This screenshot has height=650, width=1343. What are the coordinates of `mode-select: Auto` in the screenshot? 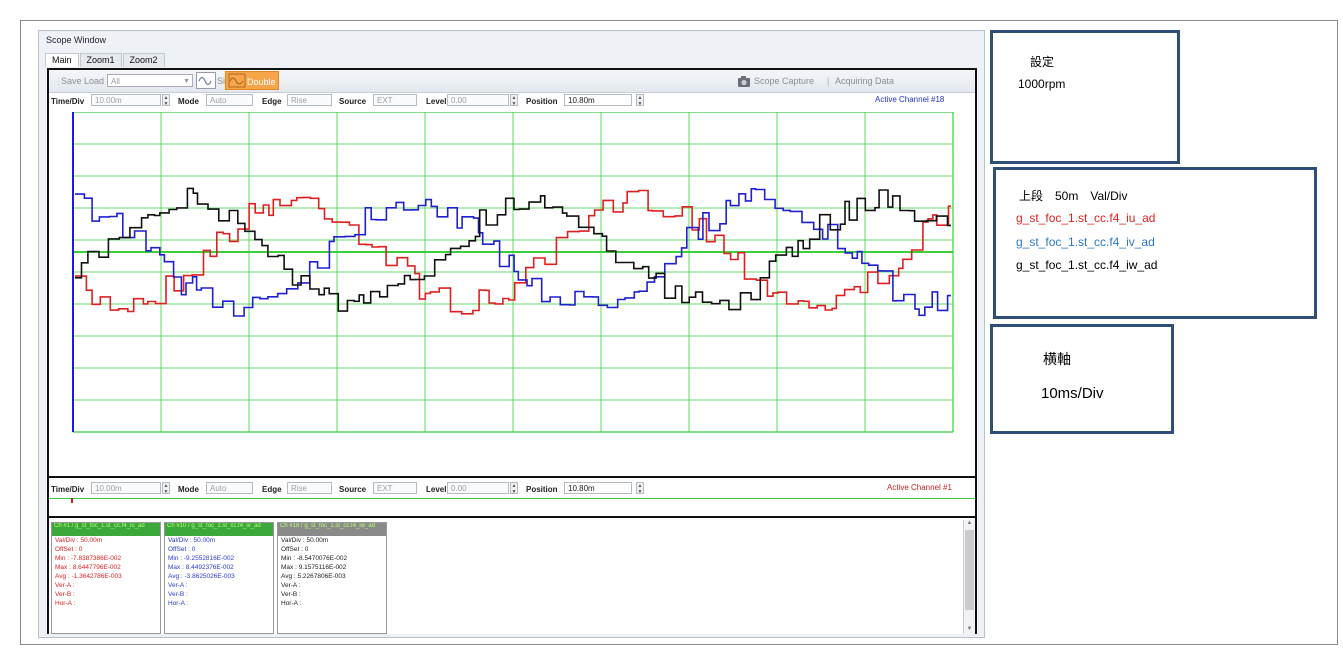 It's located at (229, 100).